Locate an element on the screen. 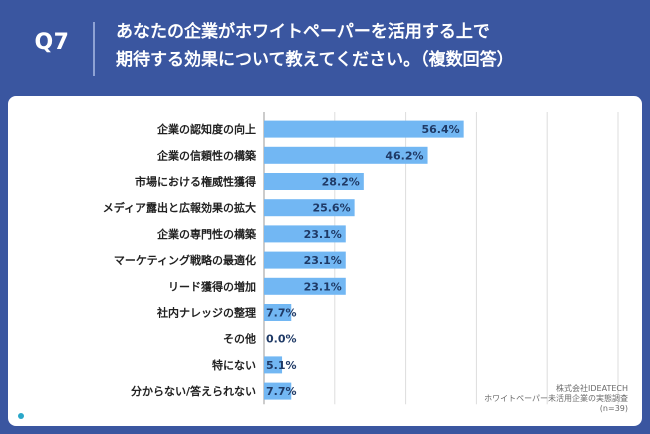 This screenshot has height=434, width=650. logo-text: リサピー is located at coordinates (56, 416).